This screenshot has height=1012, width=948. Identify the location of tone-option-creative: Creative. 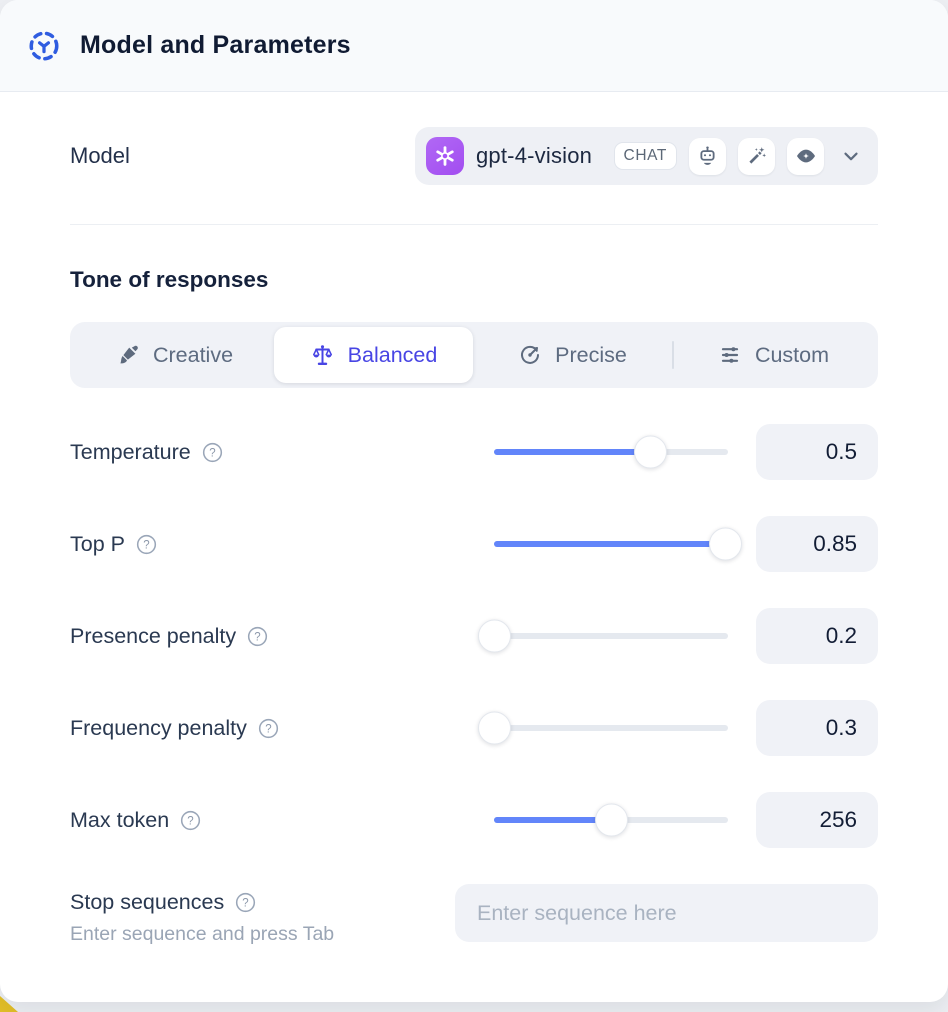
(174, 355).